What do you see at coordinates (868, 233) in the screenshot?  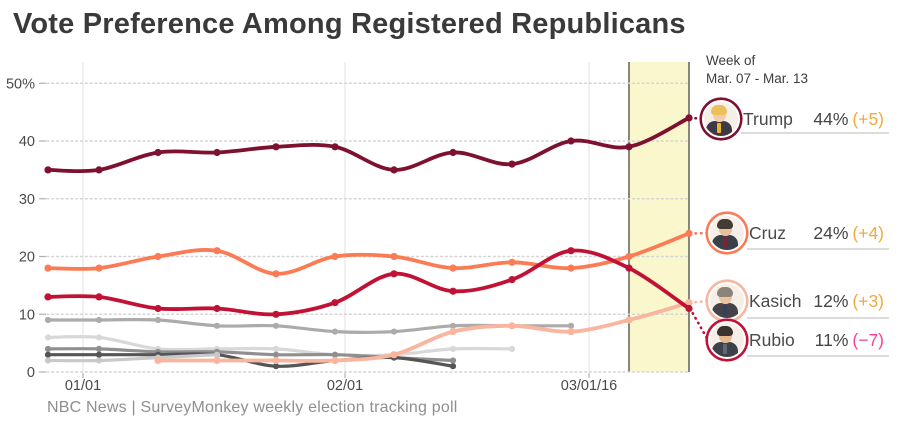 I see `candidate-change: (+4)` at bounding box center [868, 233].